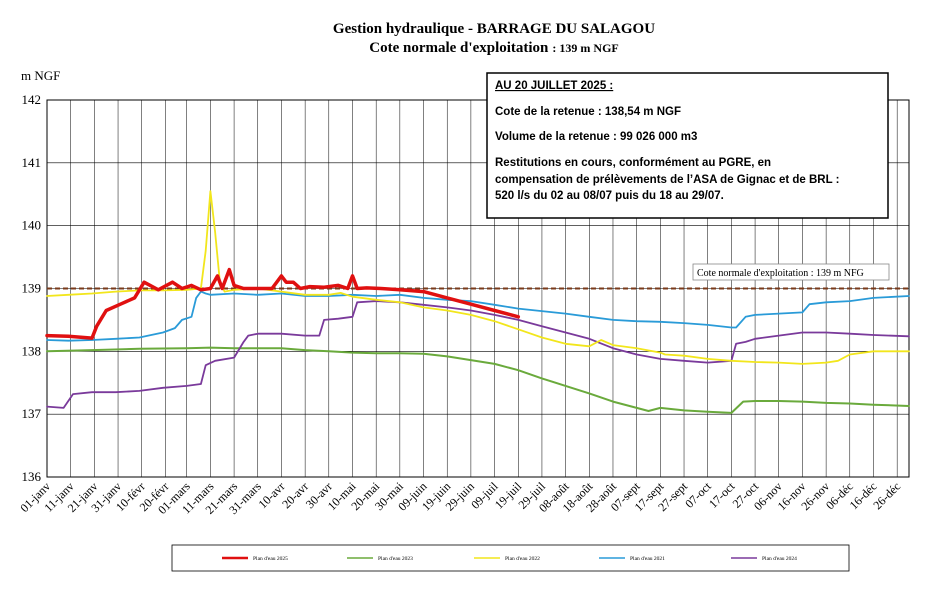 The width and height of the screenshot is (932, 595). What do you see at coordinates (647, 559) in the screenshot?
I see `legend-label: Plan d'eau 2021` at bounding box center [647, 559].